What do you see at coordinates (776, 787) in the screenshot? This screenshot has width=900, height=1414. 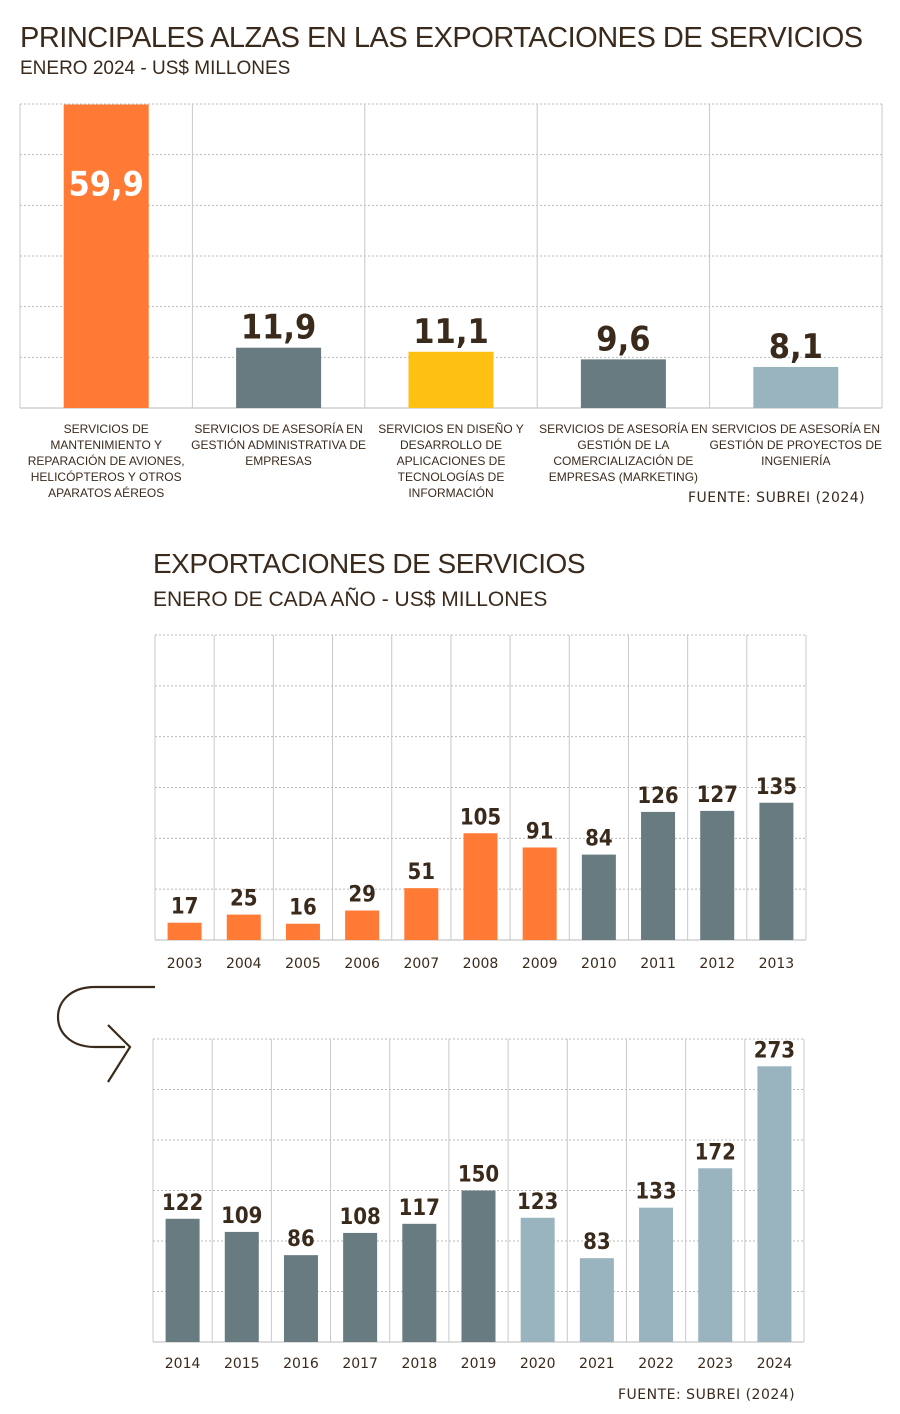 I see `value-label: 135` at bounding box center [776, 787].